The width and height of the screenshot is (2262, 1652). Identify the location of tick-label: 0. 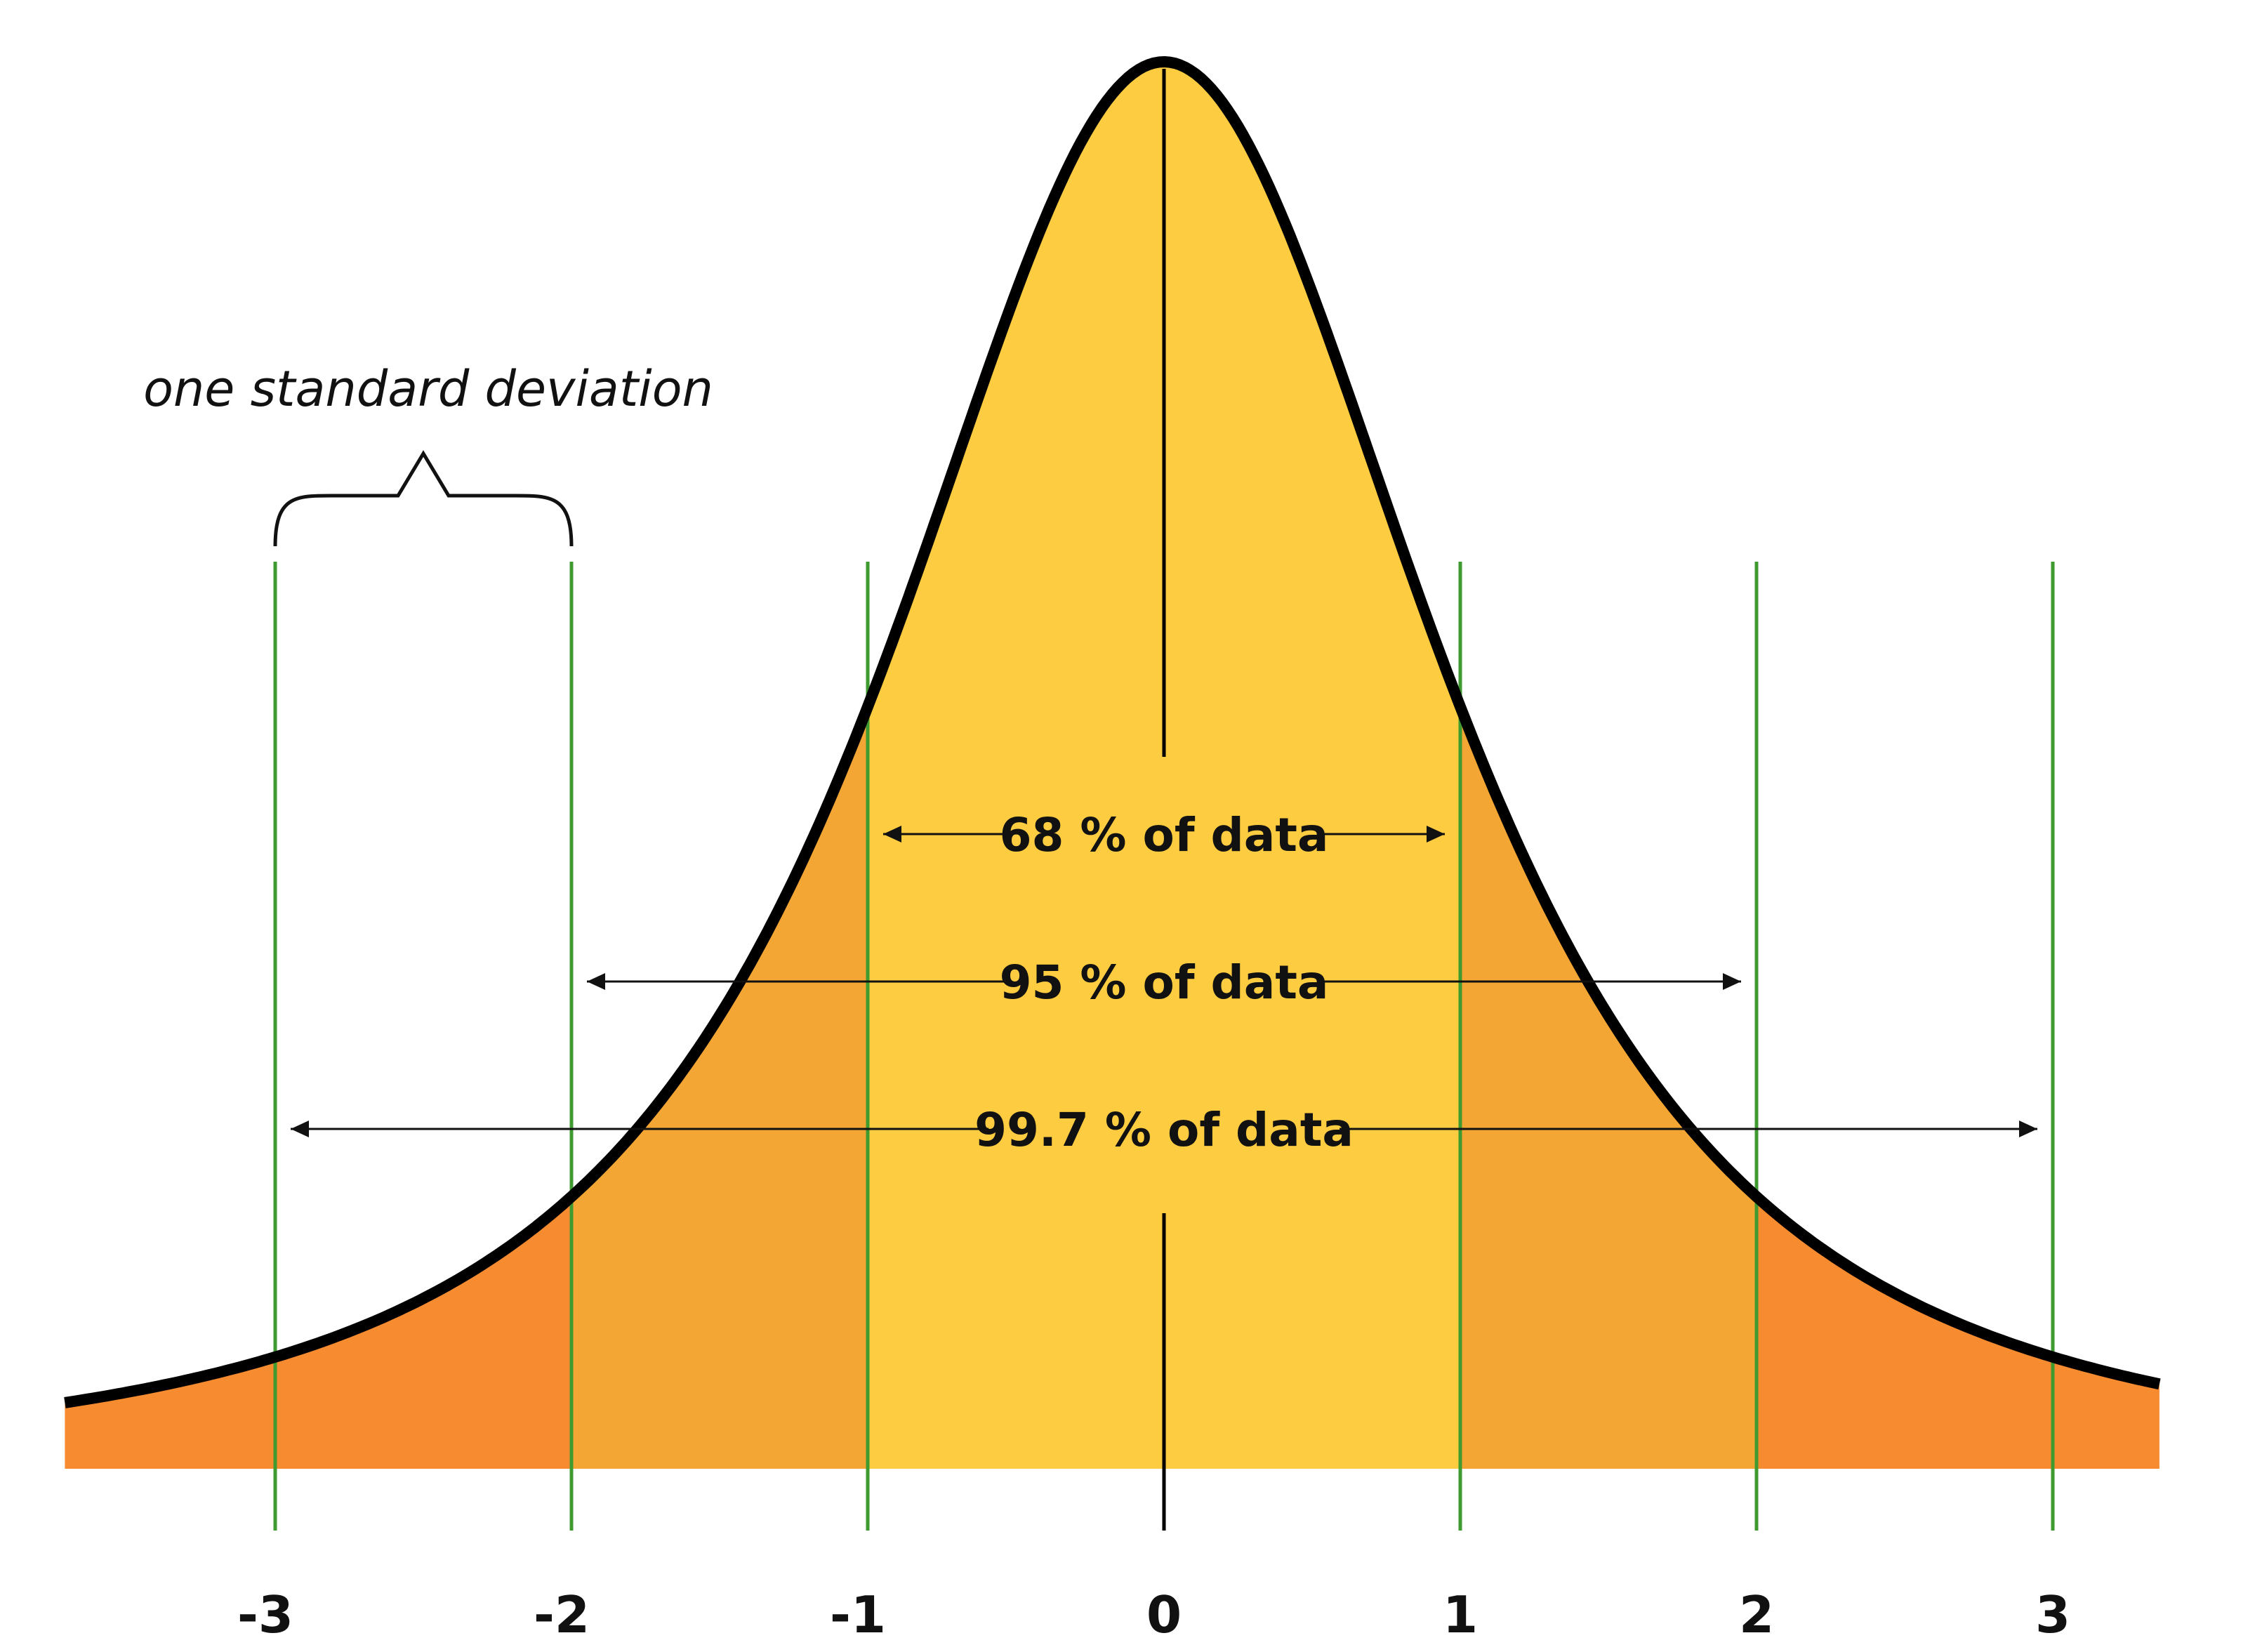
(1164, 1614).